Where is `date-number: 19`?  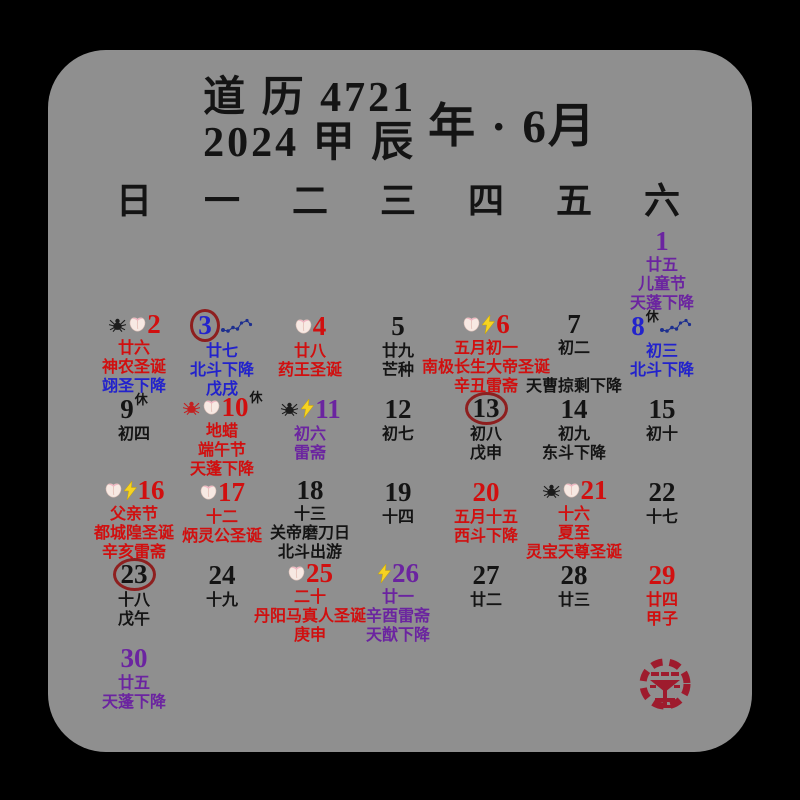
date-number: 19 is located at coordinates (398, 491).